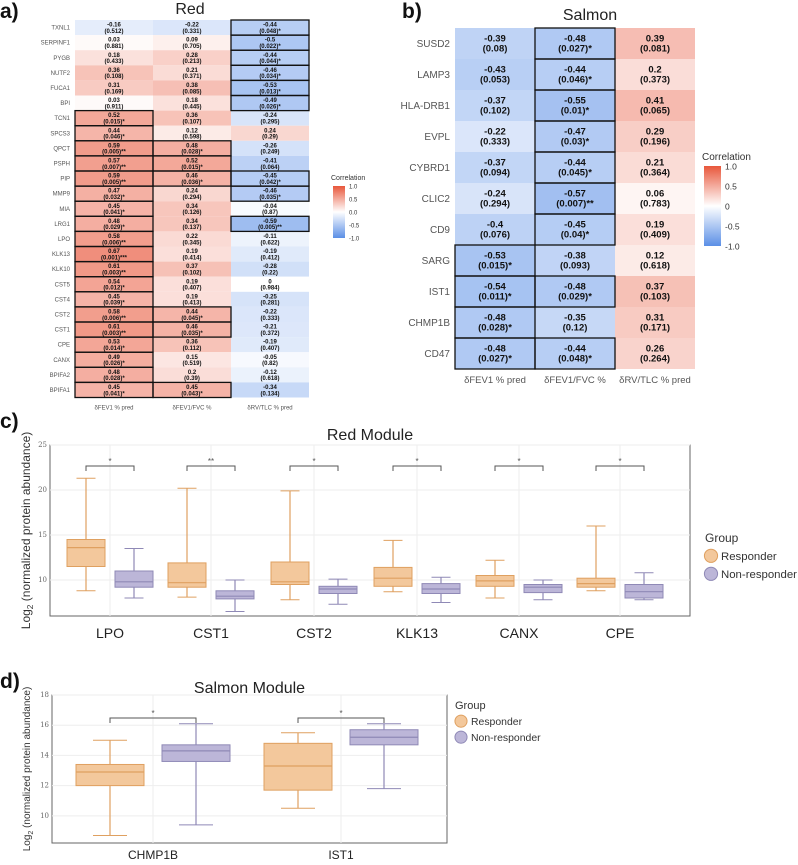  What do you see at coordinates (575, 194) in the screenshot?
I see `correlation-value: -0.57` at bounding box center [575, 194].